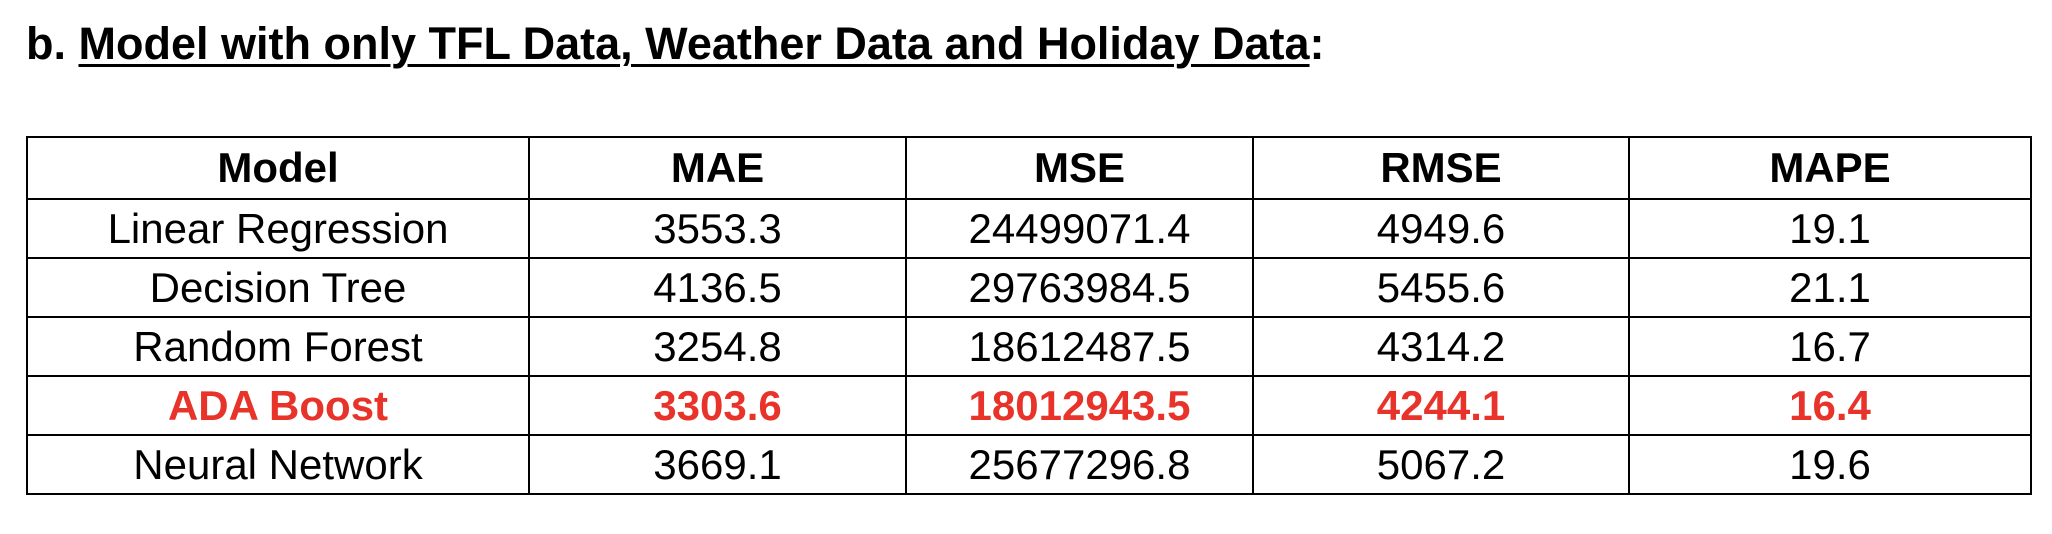 This screenshot has width=2052, height=534. What do you see at coordinates (1079, 228) in the screenshot?
I see `cell-mse: 24499071.4` at bounding box center [1079, 228].